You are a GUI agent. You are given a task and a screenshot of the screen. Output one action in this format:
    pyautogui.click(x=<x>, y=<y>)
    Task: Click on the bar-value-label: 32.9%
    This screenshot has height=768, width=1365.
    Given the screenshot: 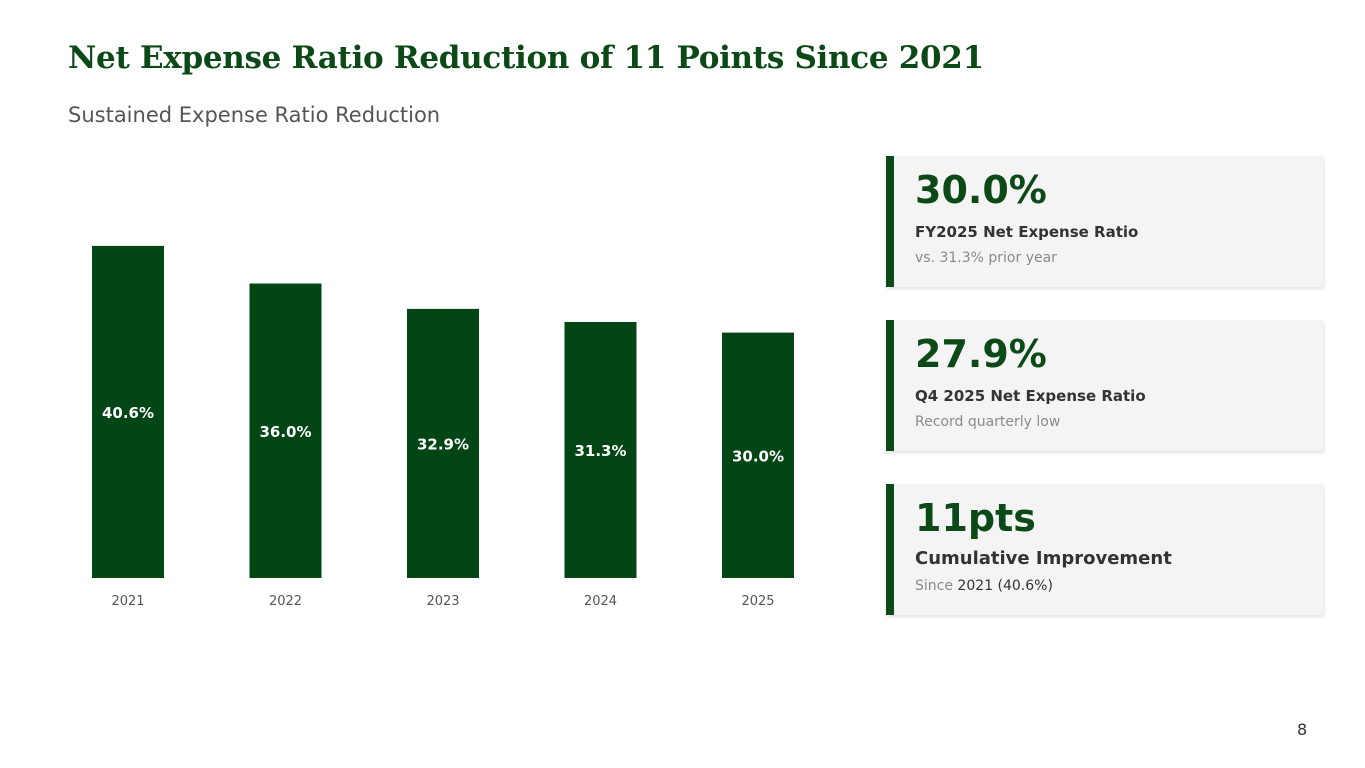 What is the action you would take?
    pyautogui.click(x=443, y=444)
    